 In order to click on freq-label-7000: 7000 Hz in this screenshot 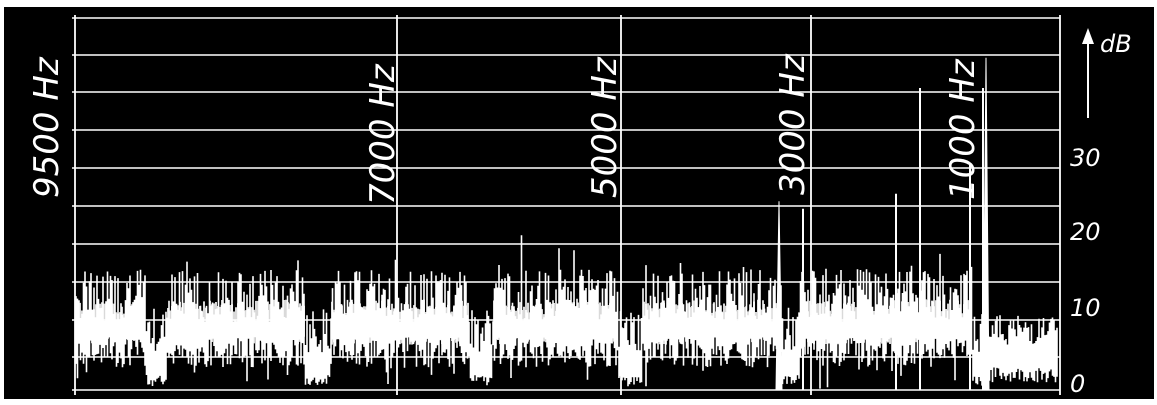, I will do `click(383, 134)`.